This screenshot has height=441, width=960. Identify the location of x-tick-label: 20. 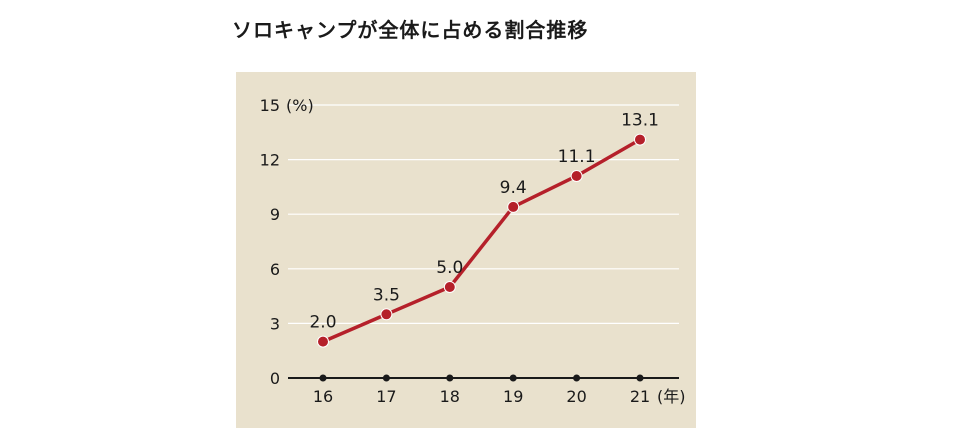
(576, 396).